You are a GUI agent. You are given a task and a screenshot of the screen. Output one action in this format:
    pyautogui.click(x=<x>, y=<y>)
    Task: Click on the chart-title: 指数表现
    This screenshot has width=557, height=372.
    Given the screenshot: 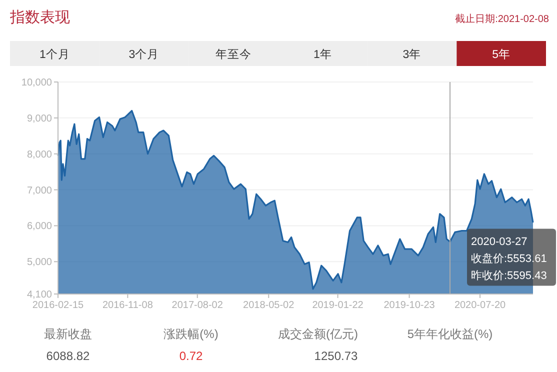 What is the action you would take?
    pyautogui.click(x=39, y=17)
    